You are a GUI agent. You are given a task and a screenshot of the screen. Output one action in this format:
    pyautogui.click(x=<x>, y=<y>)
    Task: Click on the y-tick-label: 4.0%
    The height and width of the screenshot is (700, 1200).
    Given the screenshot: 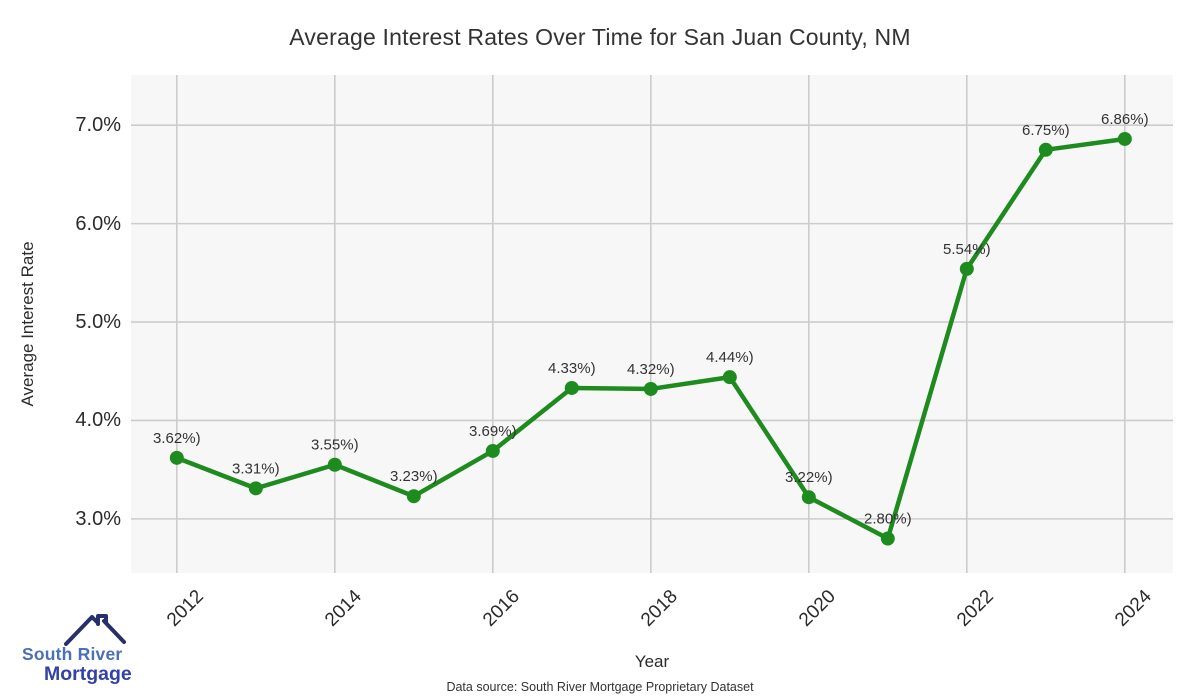 What is the action you would take?
    pyautogui.click(x=98, y=420)
    